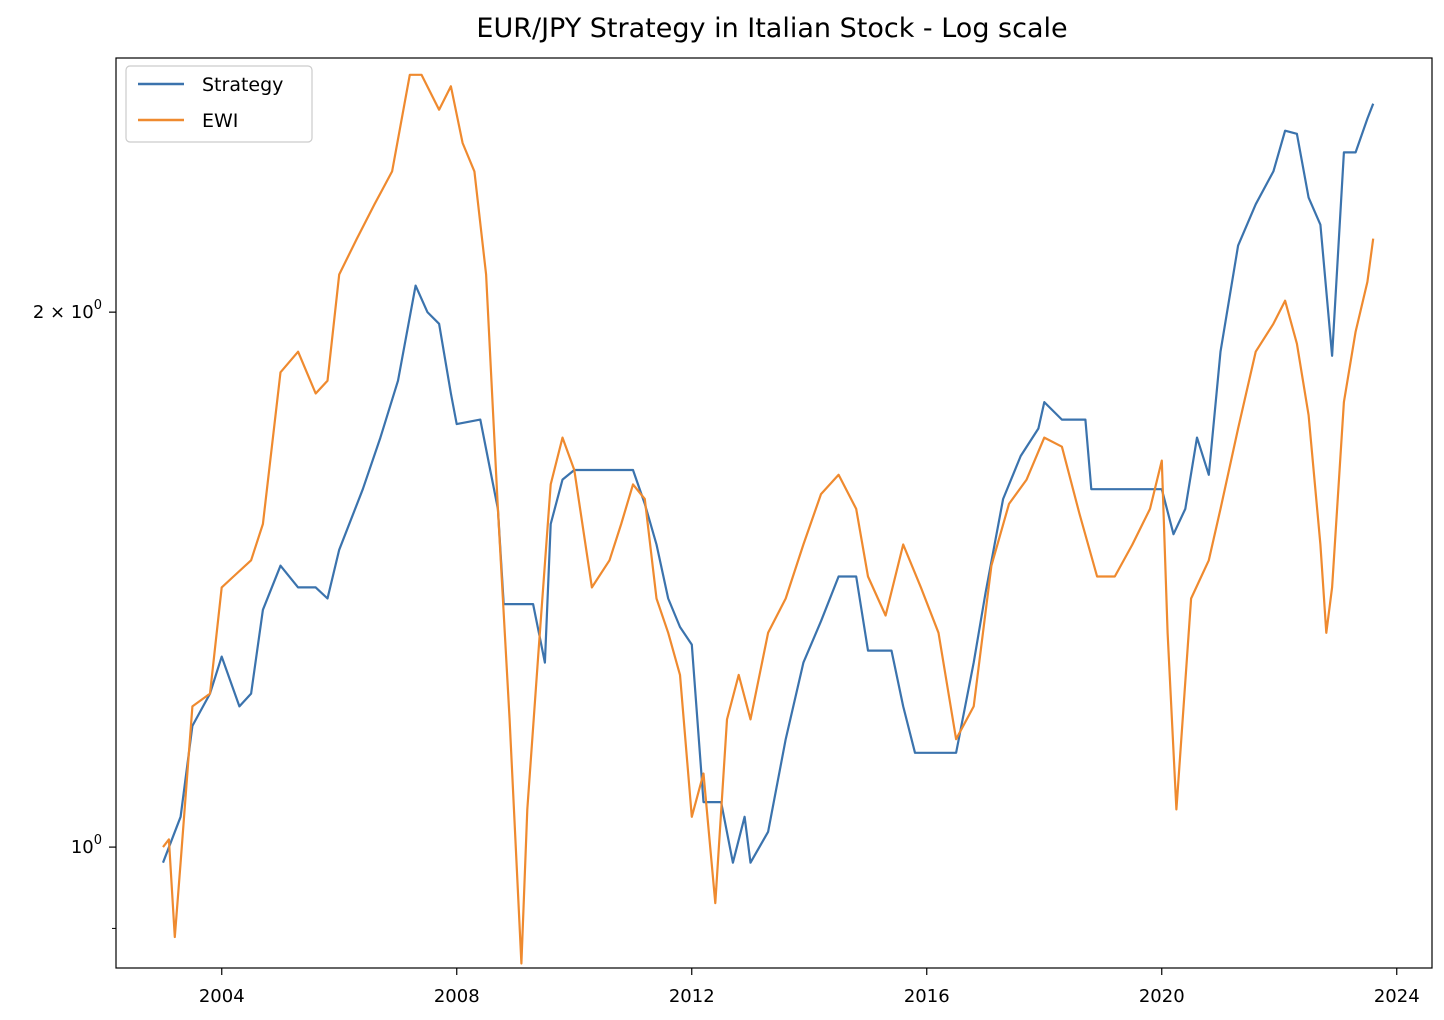  What do you see at coordinates (219, 104) in the screenshot?
I see `legend: Strategy EWI` at bounding box center [219, 104].